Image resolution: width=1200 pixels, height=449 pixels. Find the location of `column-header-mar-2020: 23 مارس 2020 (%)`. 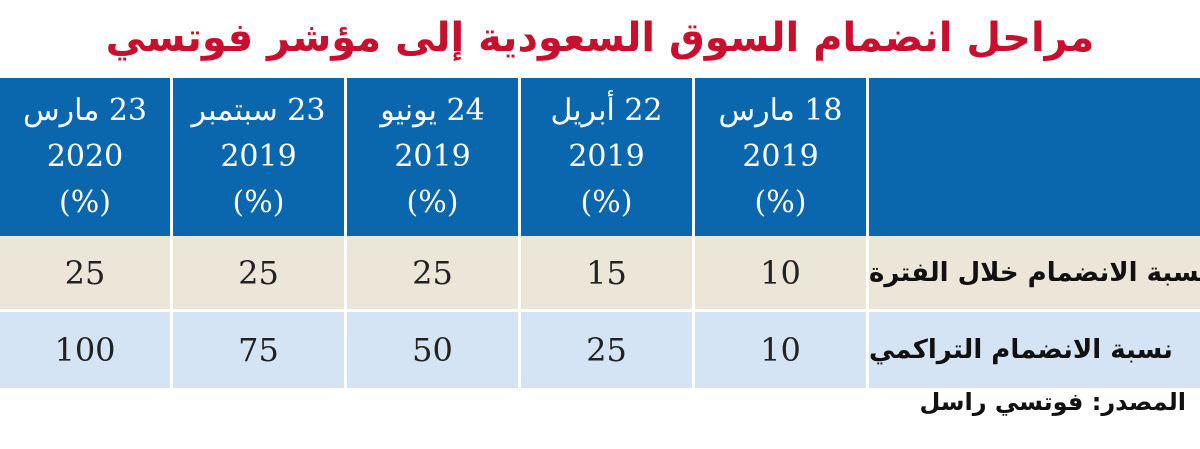

column-header-mar-2020: 23 مارس 2020 (%) is located at coordinates (85, 157).